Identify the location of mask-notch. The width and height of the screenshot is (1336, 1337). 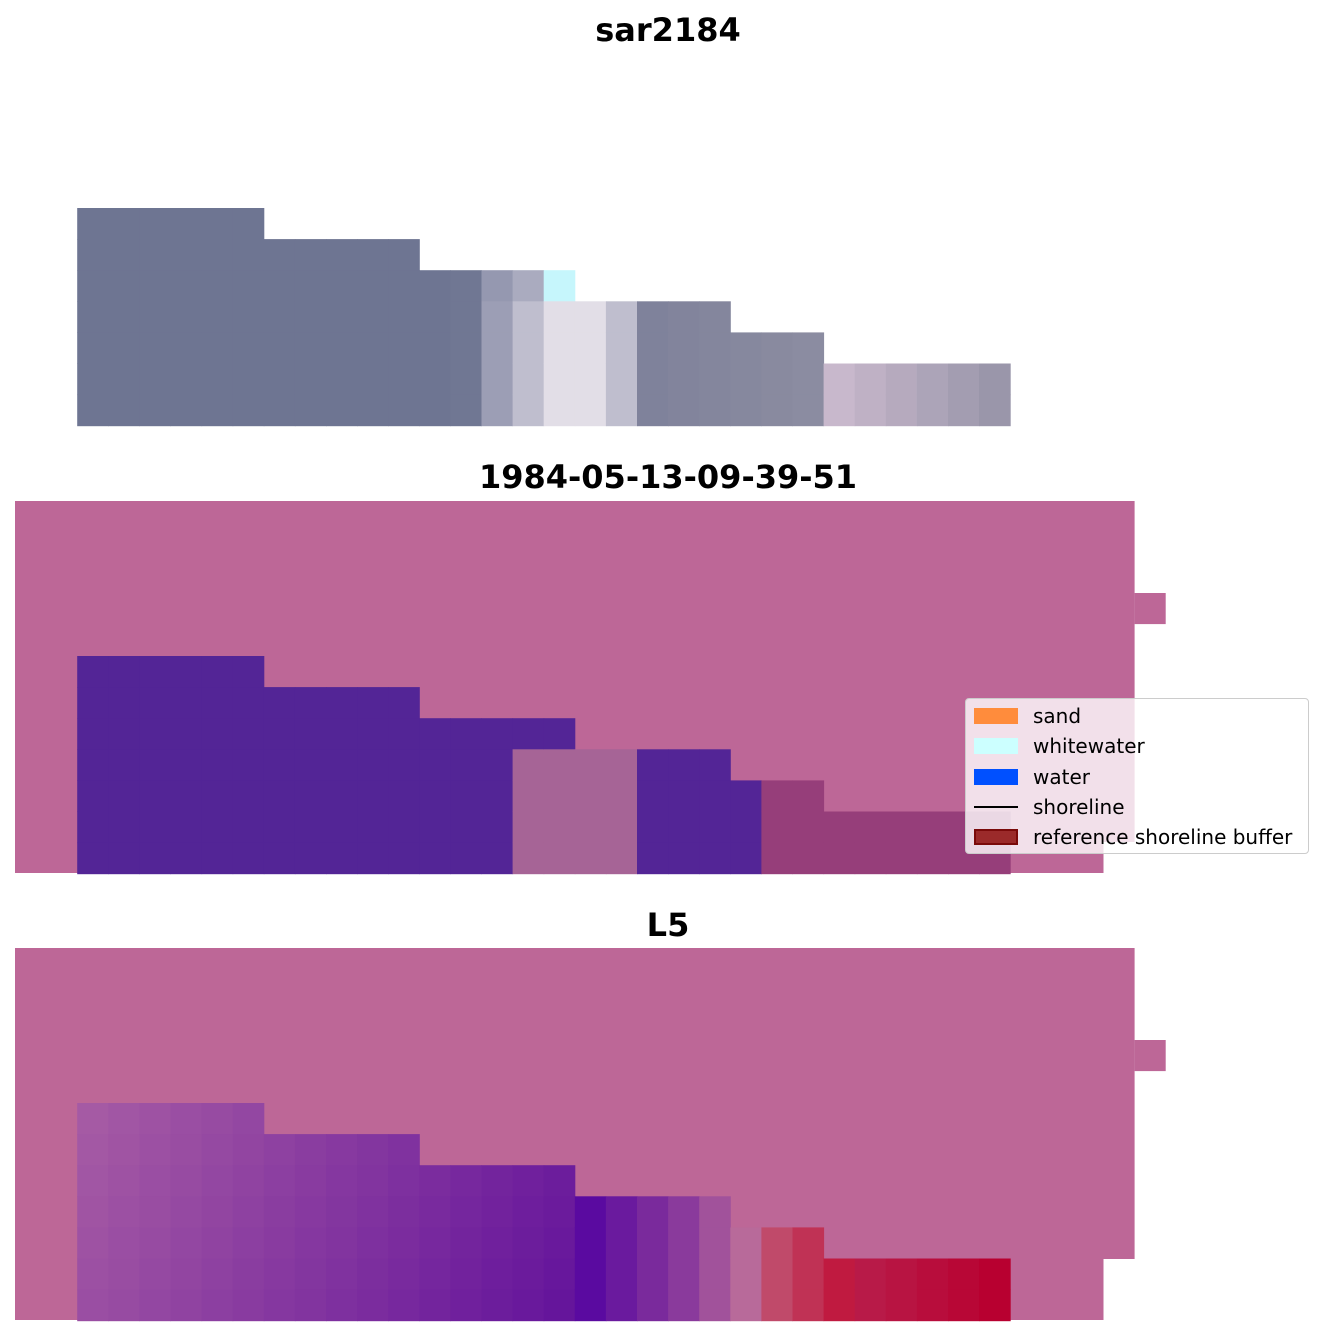
(1150, 1056).